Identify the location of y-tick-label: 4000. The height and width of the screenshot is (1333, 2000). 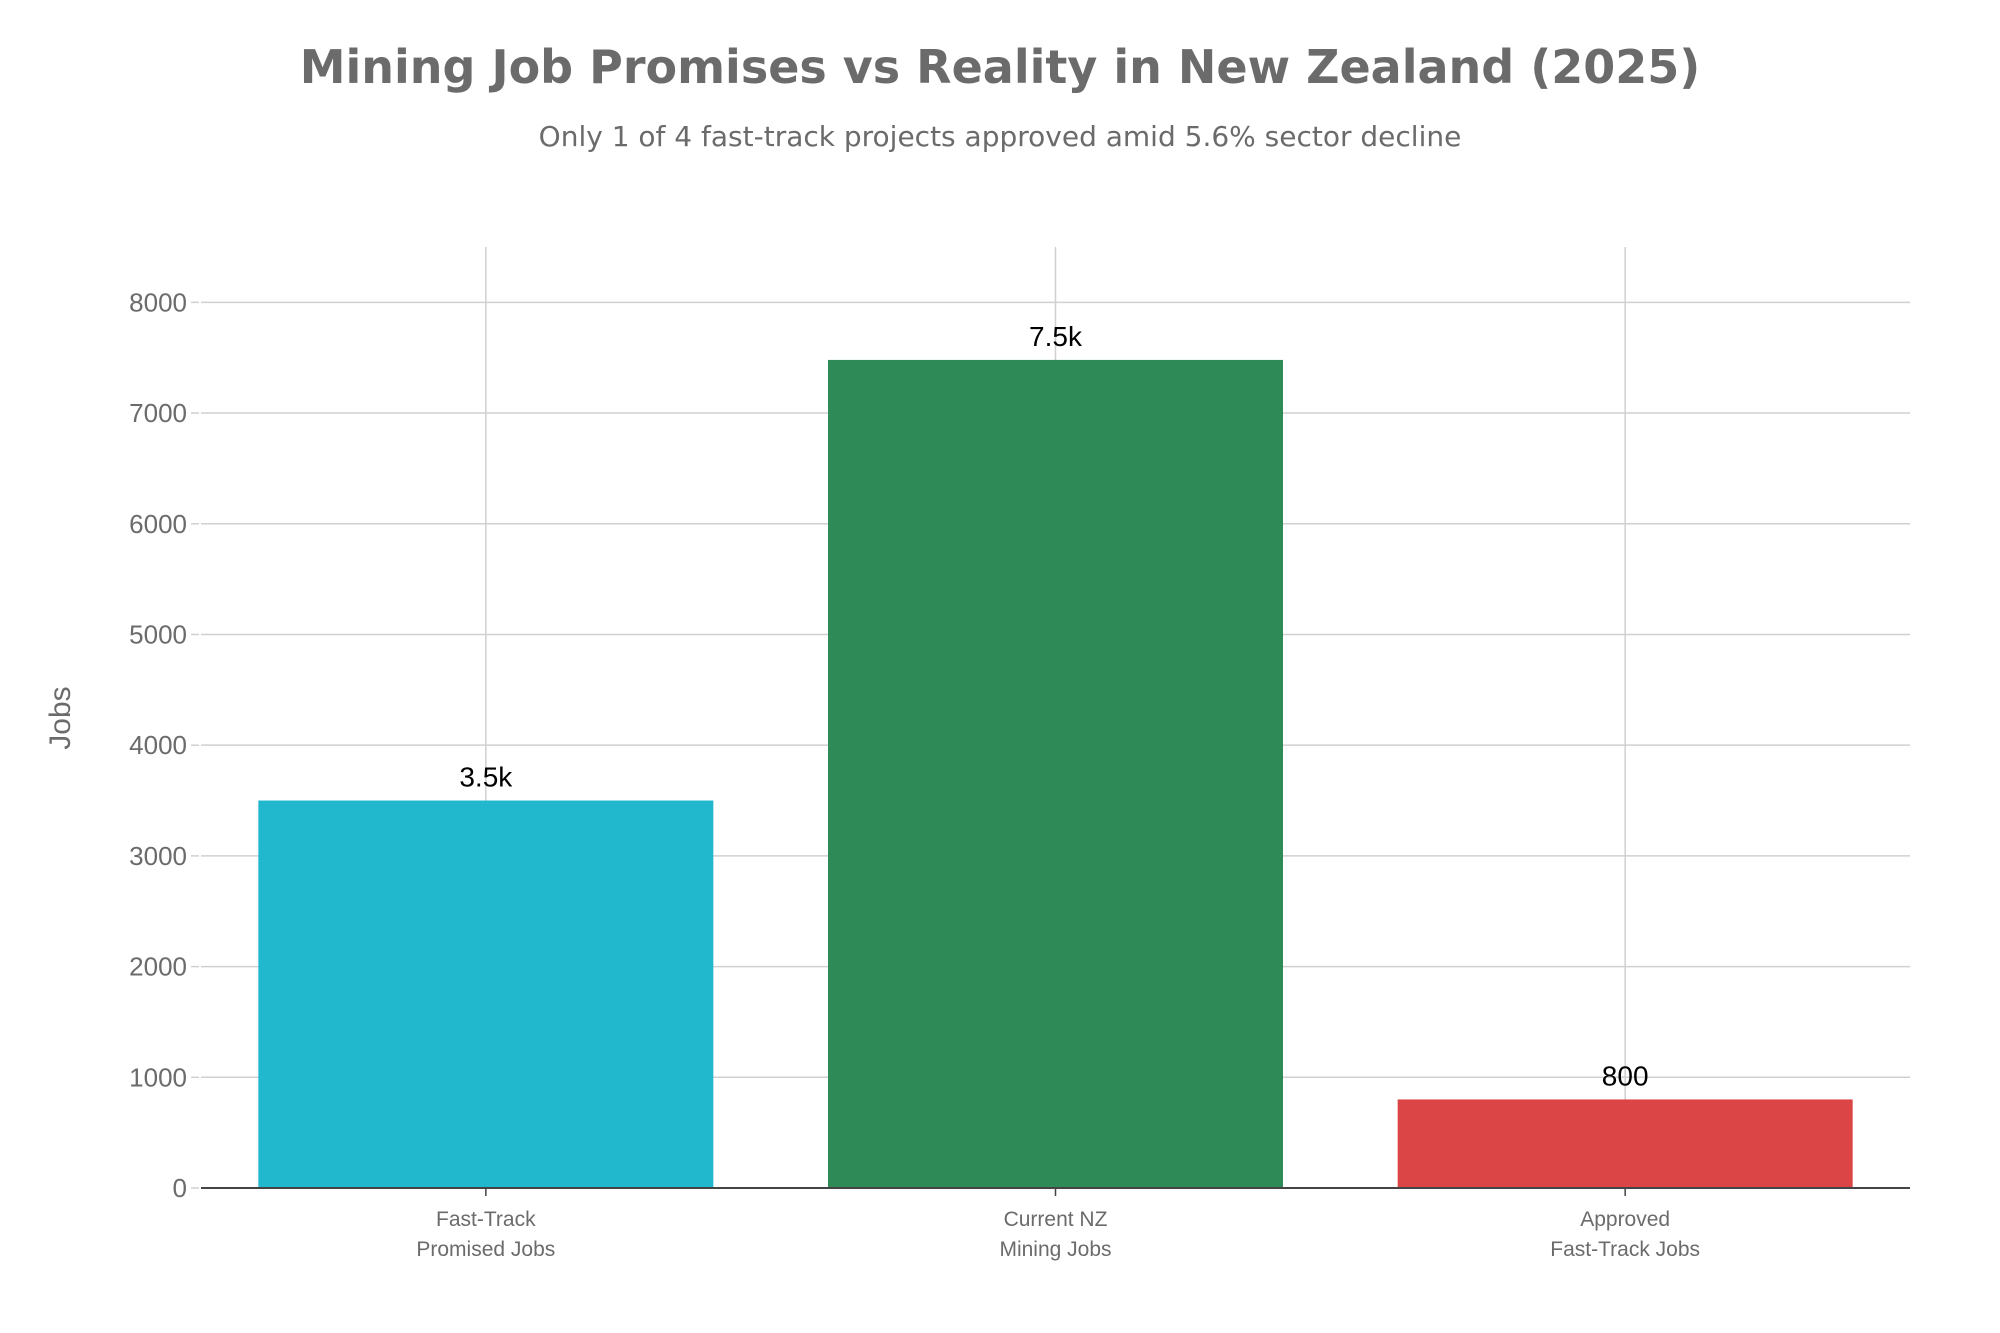
(158, 745).